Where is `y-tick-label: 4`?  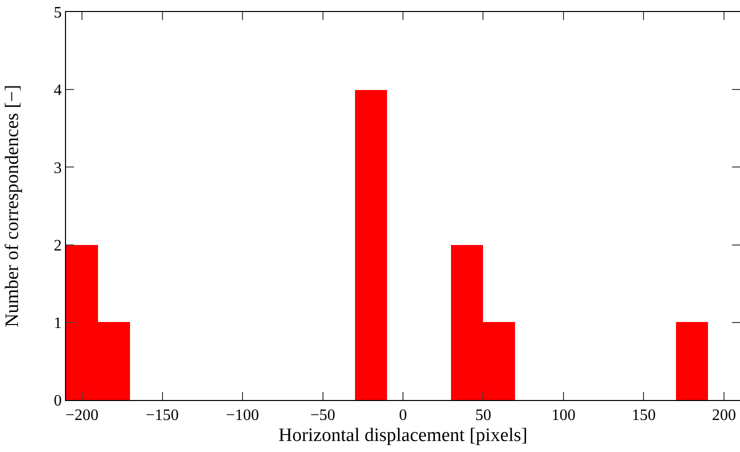
y-tick-label: 4 is located at coordinates (58, 91).